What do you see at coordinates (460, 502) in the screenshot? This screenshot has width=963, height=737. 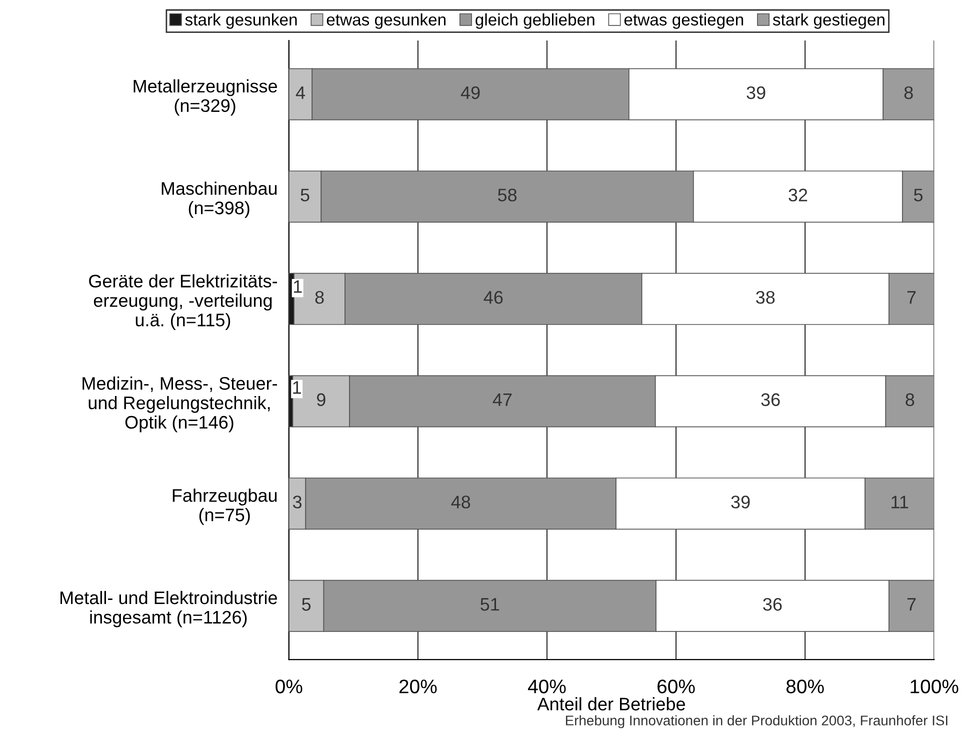 I see `data-label: 48` at bounding box center [460, 502].